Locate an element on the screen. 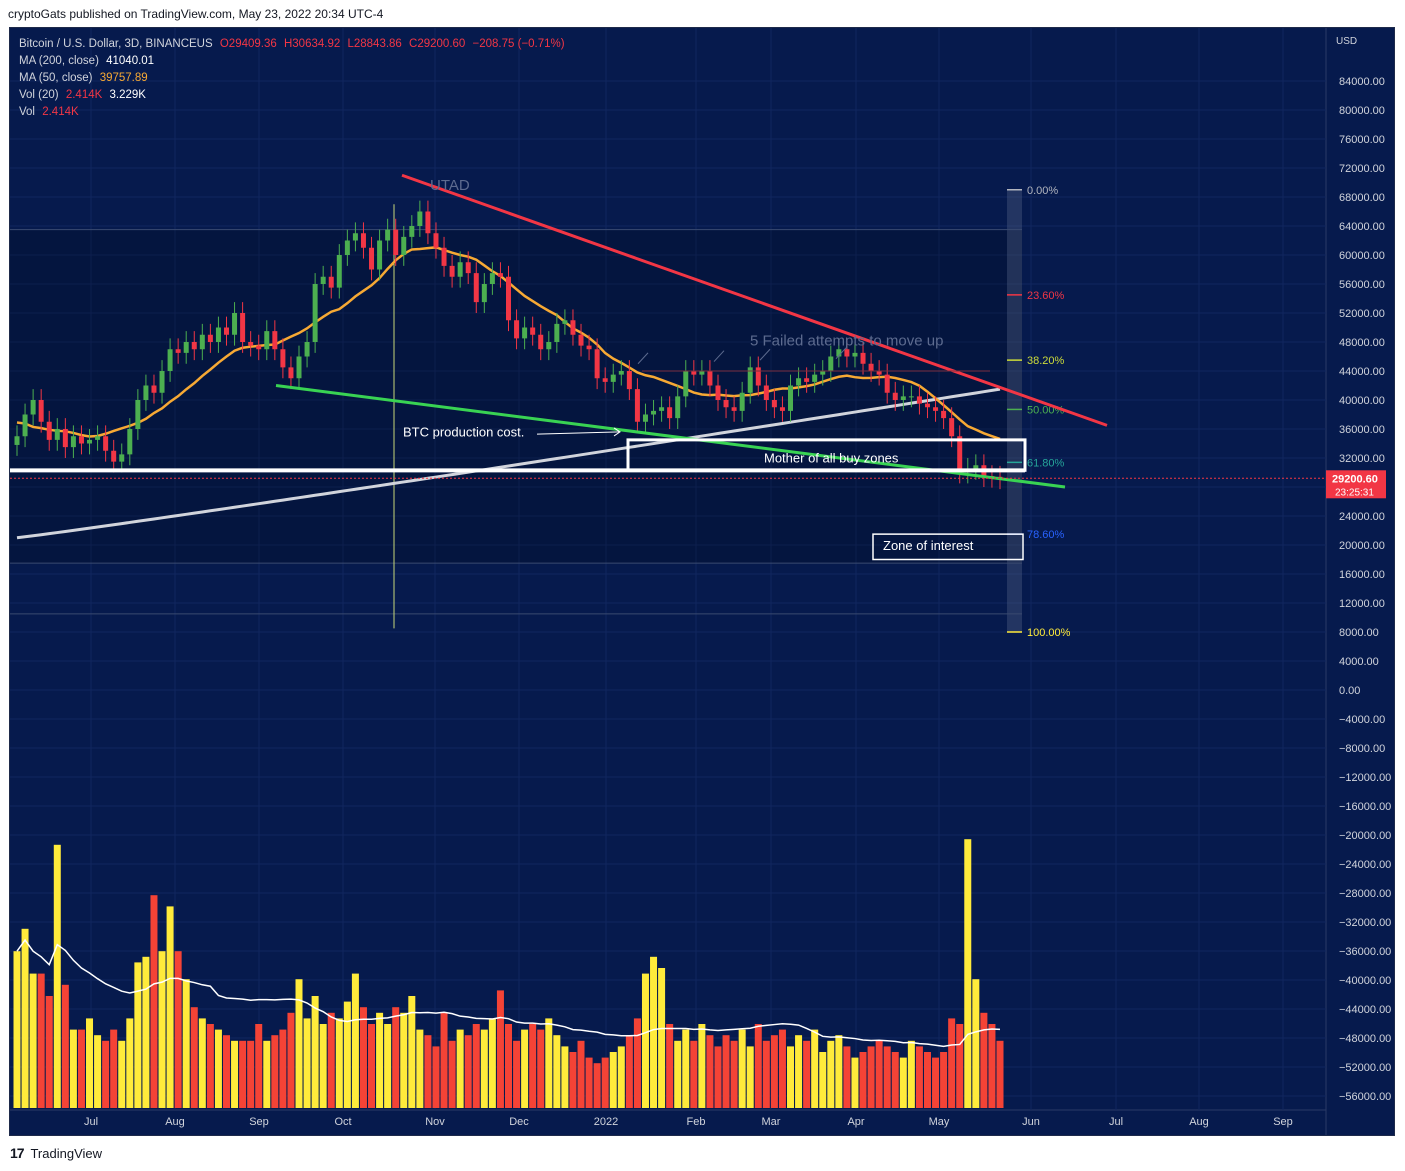 The height and width of the screenshot is (1171, 1405). x-tick-label: Nov is located at coordinates (435, 1122).